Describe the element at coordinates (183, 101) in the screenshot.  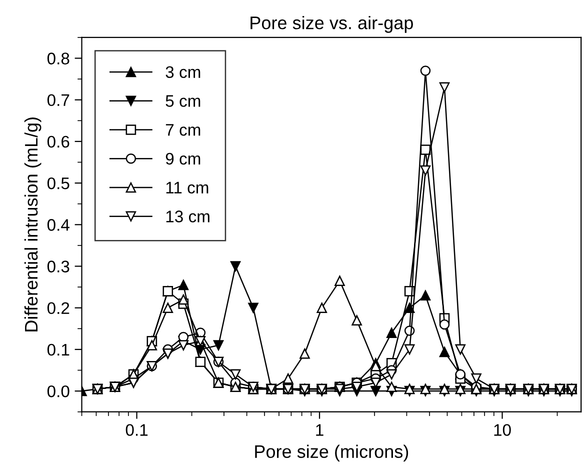
I see `legend-label: 5 cm` at that location.